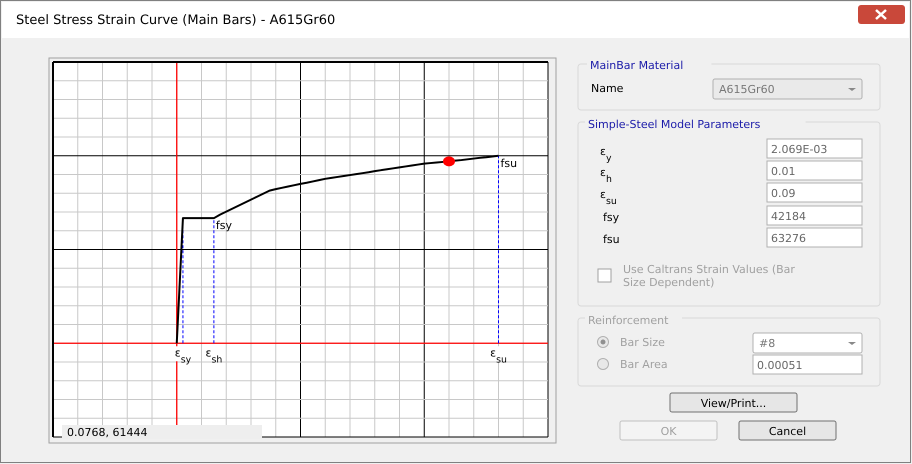 This screenshot has width=912, height=464. Describe the element at coordinates (747, 89) in the screenshot. I see `text: A615Gr60` at that location.